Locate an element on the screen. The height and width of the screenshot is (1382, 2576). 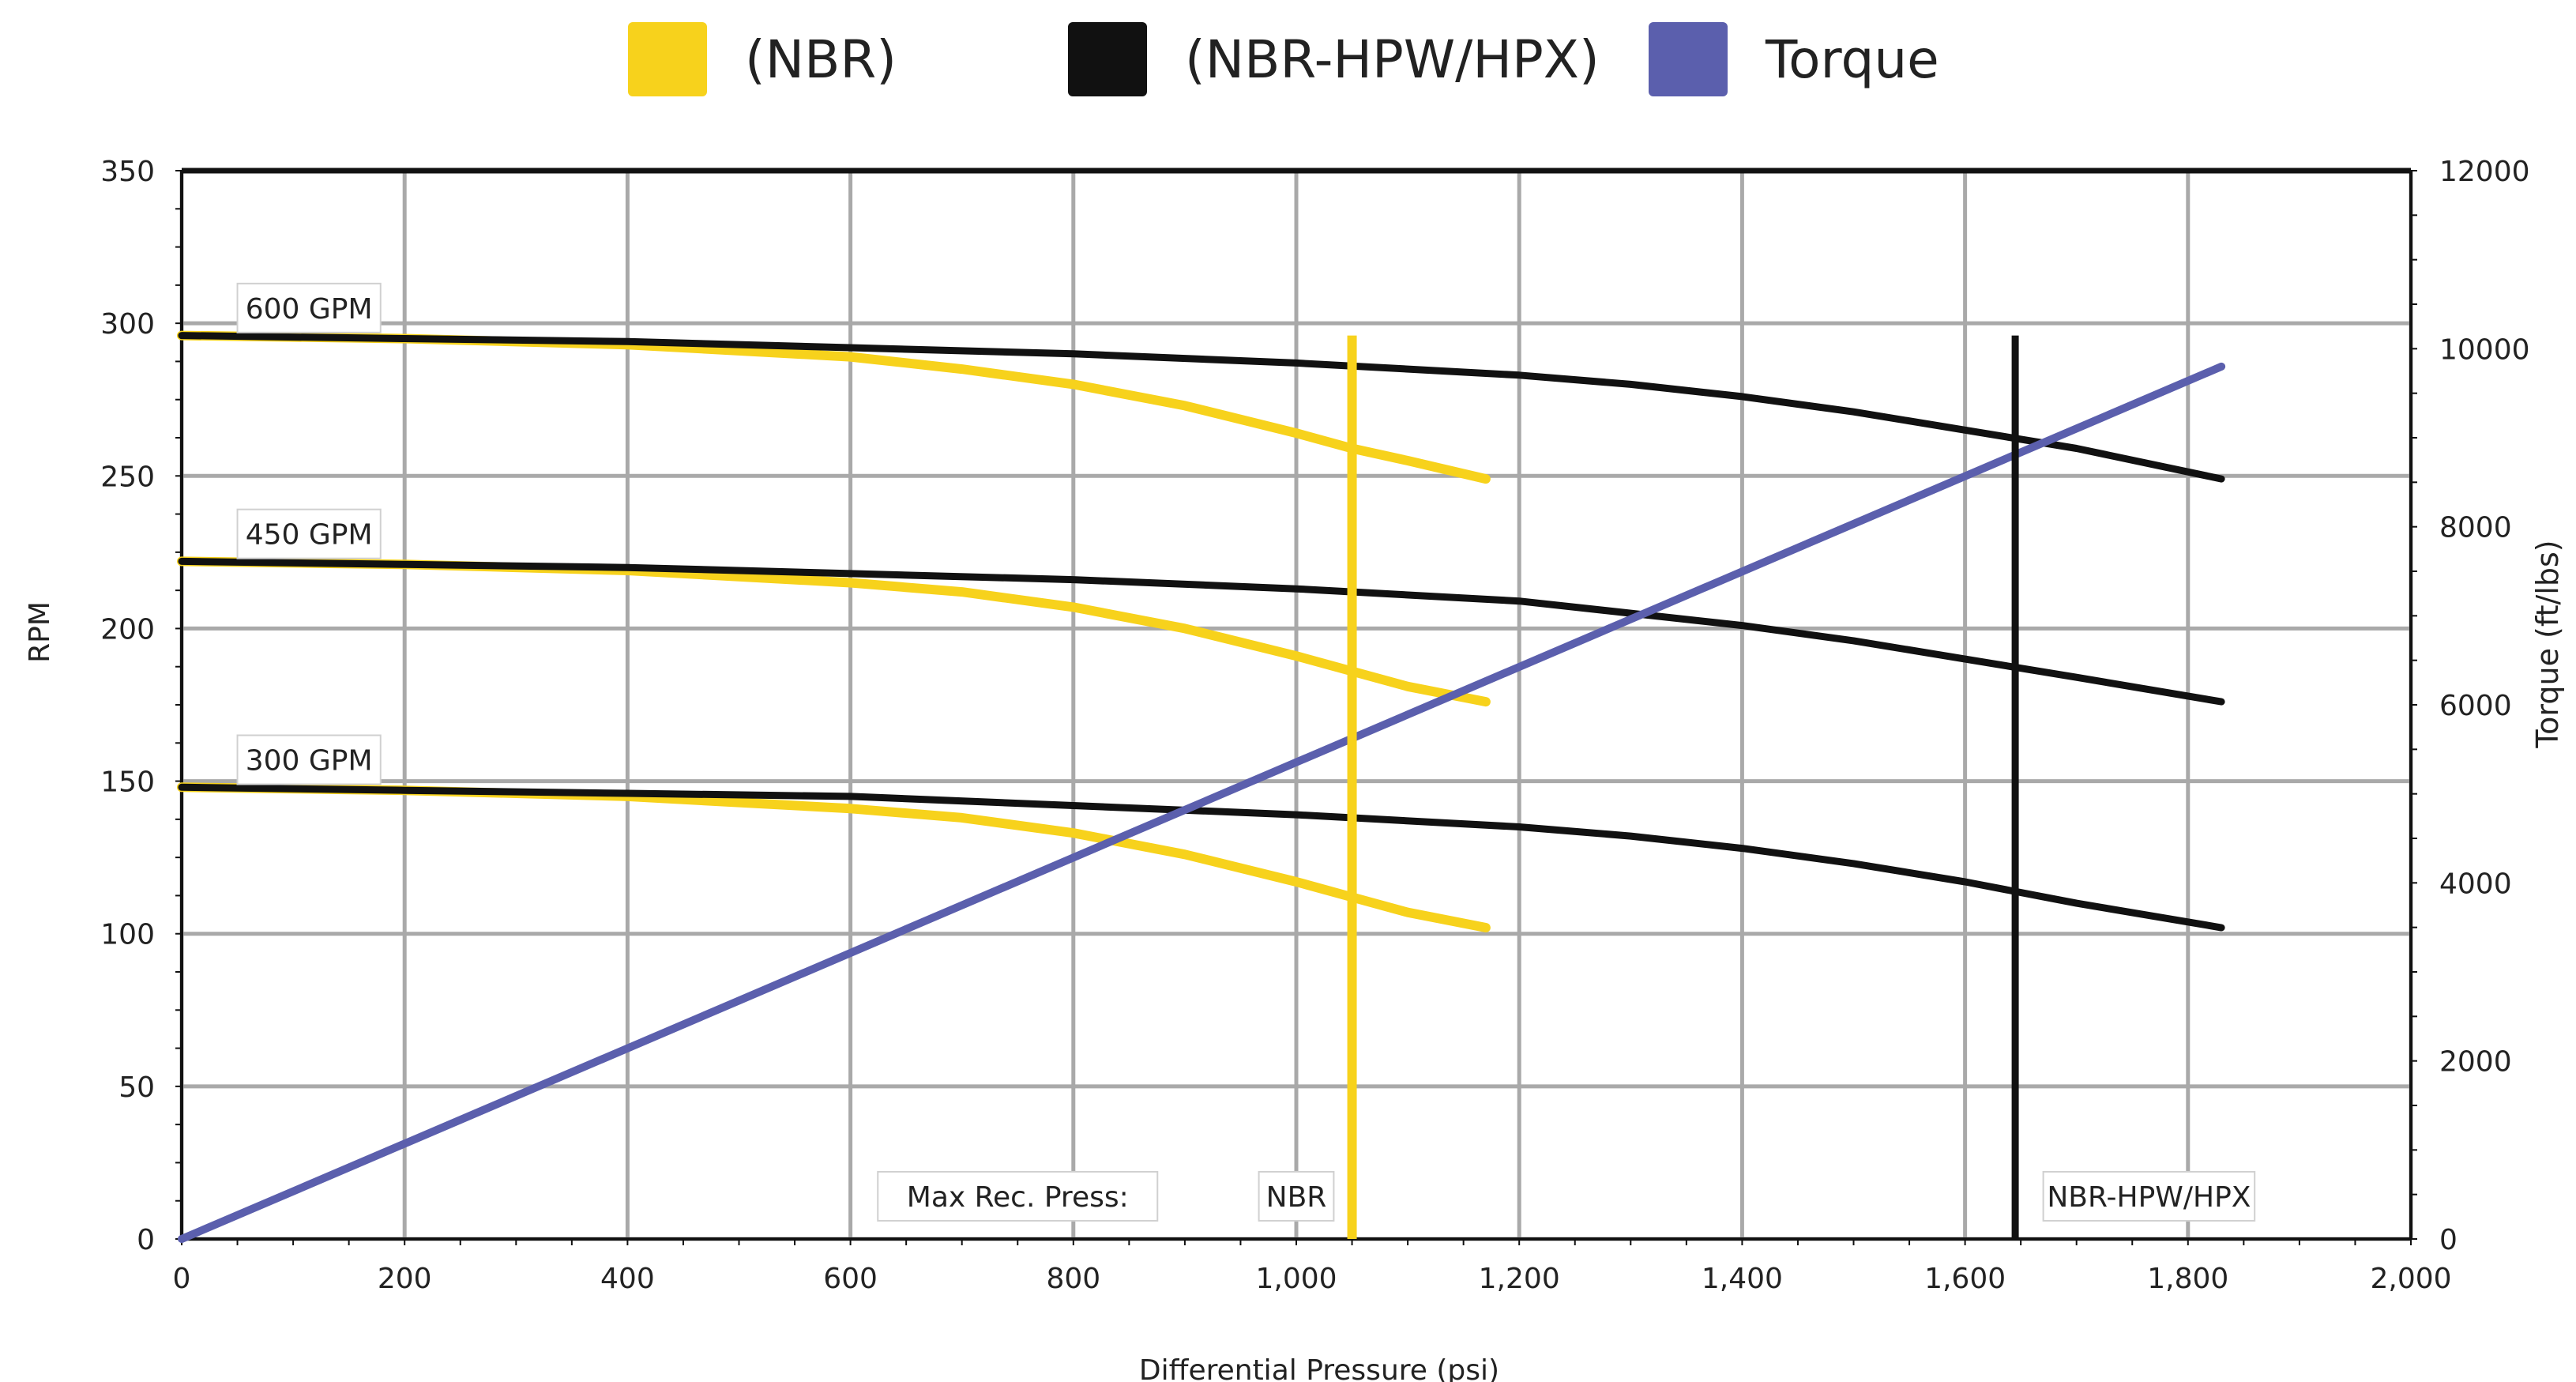
legend-item-torque: Torque is located at coordinates (1794, 59).